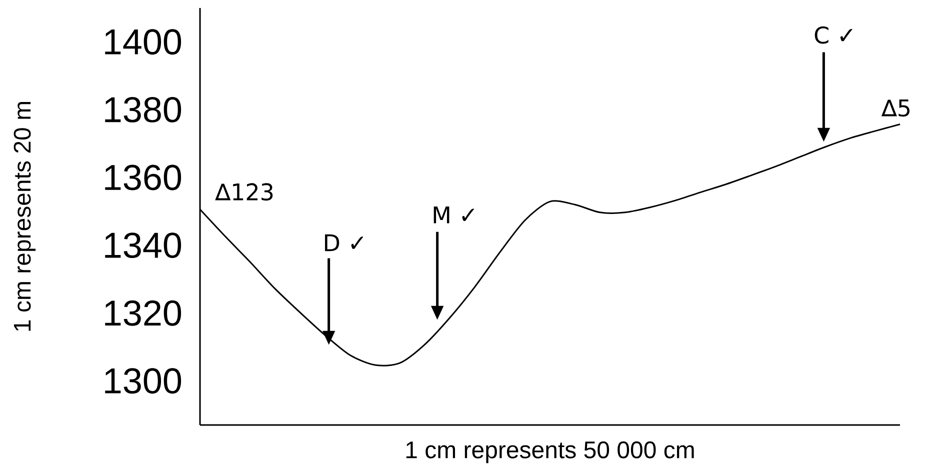 This screenshot has height=473, width=933. I want to click on y-tick-label: 1340, so click(143, 245).